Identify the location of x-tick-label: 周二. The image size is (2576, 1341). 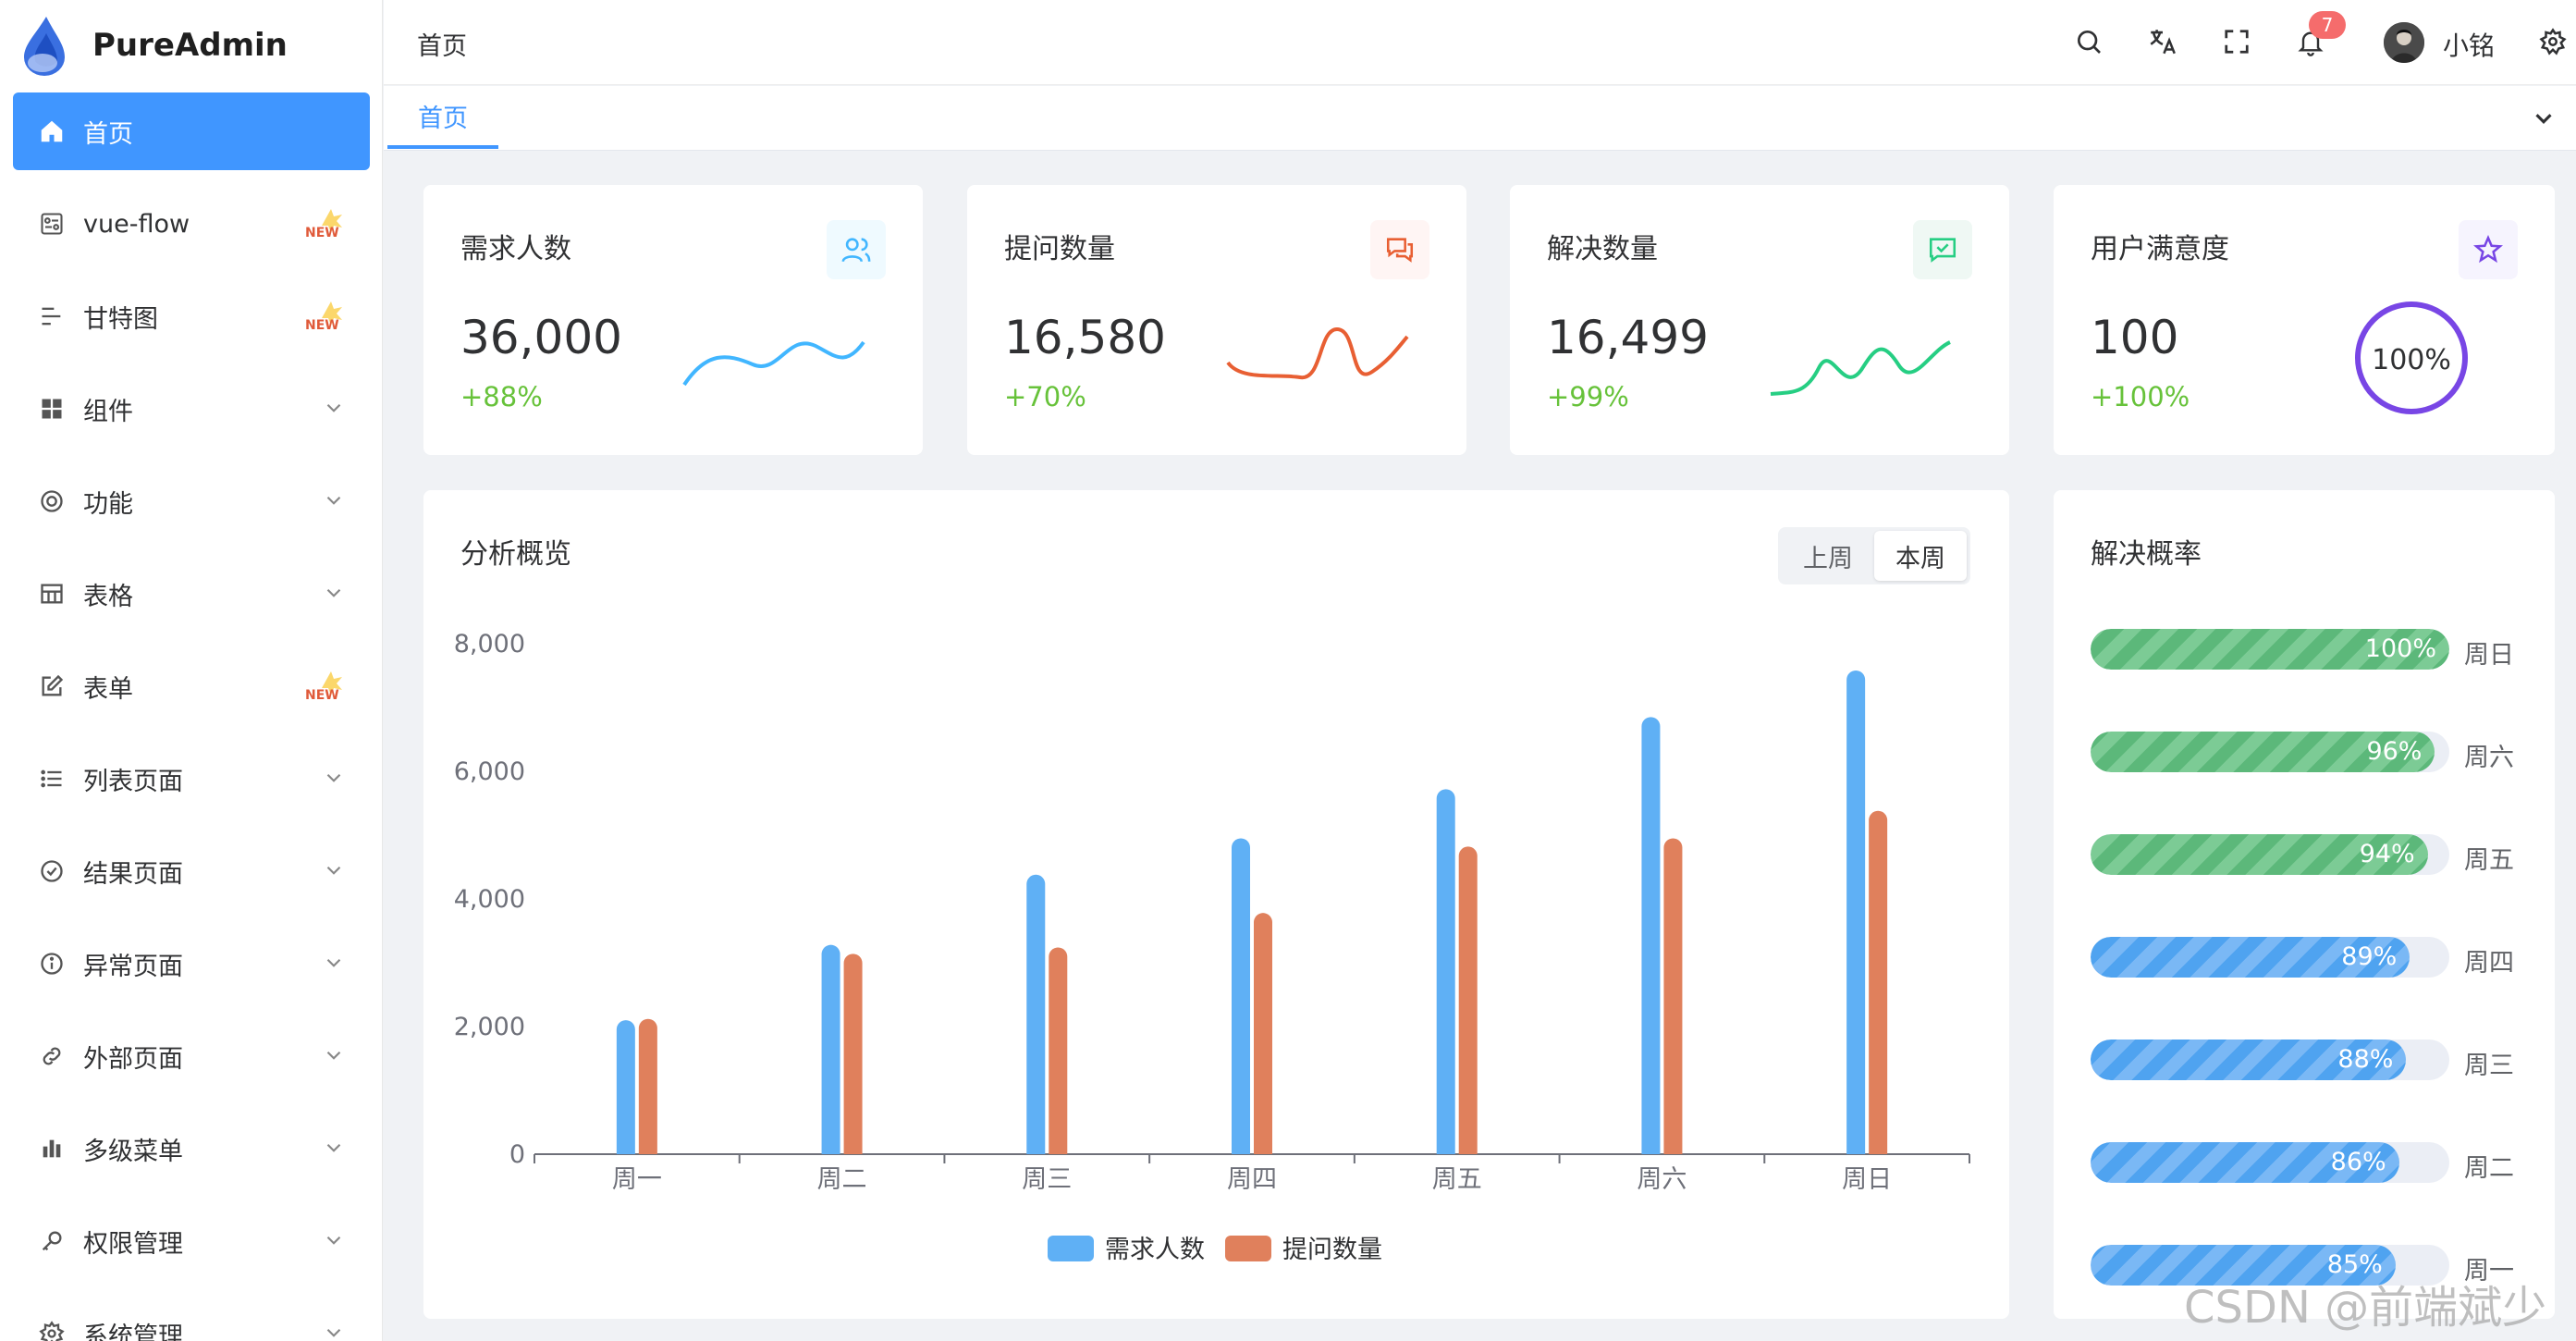
(842, 1179).